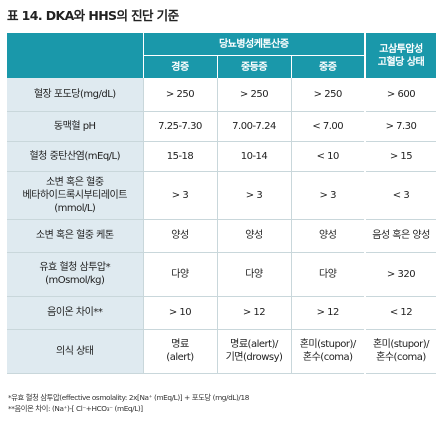  I want to click on header-dka-group: 당뇨병성케톤산증, so click(254, 44).